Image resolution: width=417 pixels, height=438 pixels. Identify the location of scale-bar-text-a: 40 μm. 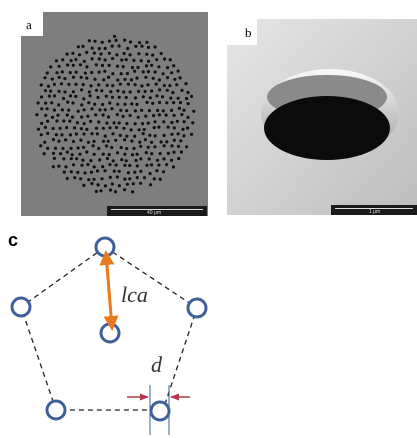
(154, 213).